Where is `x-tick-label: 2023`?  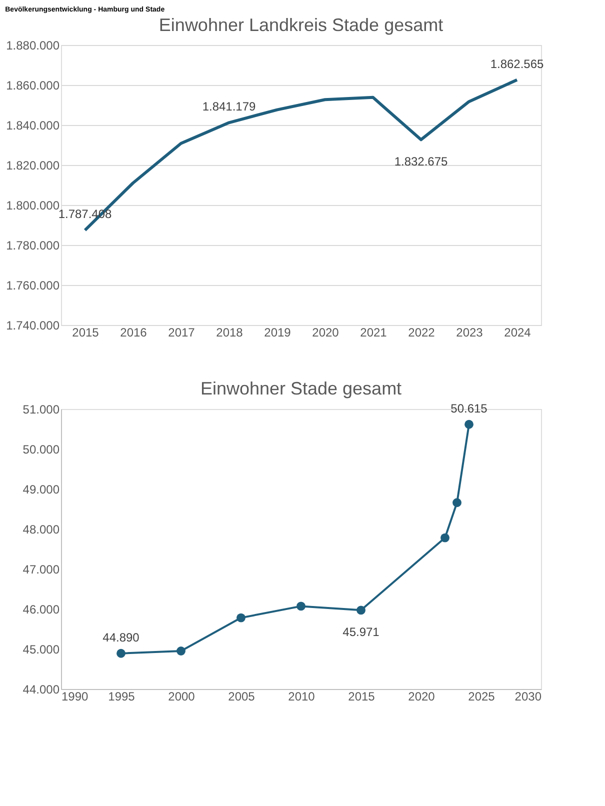 x-tick-label: 2023 is located at coordinates (470, 333).